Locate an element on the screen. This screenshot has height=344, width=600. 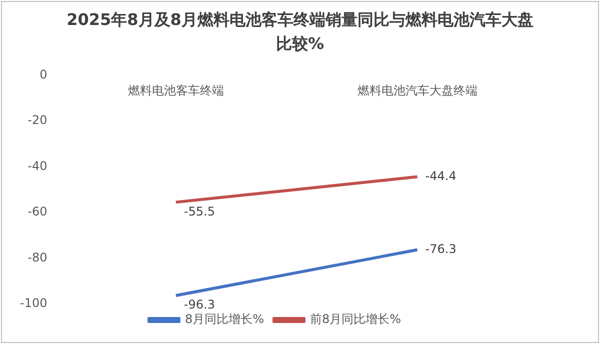
y-tick-label: -80 is located at coordinates (38, 257).